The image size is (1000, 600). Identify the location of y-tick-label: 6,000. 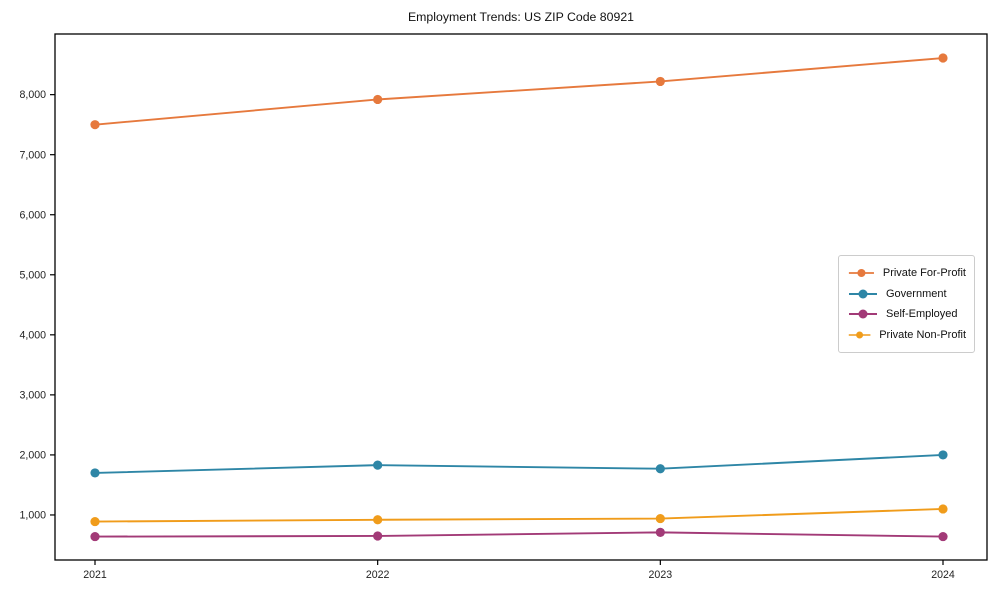
(32, 215).